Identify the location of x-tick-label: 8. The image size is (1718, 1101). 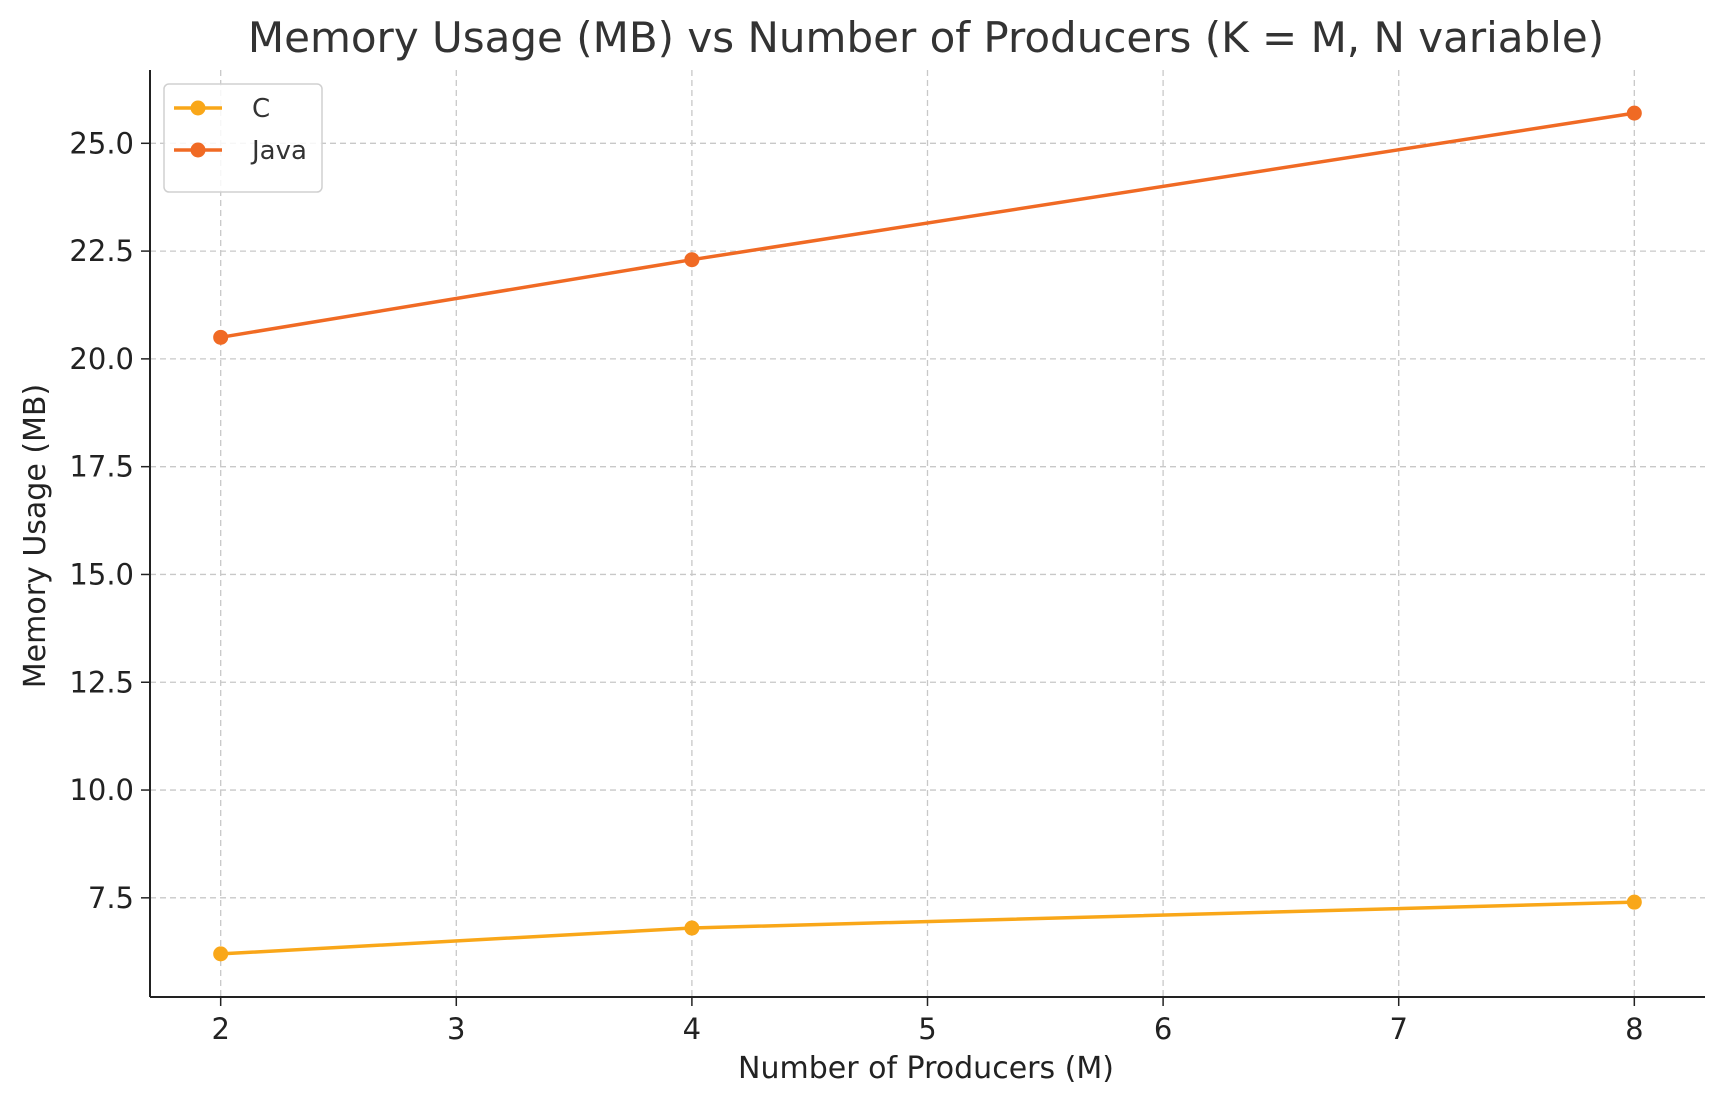
(1634, 1029).